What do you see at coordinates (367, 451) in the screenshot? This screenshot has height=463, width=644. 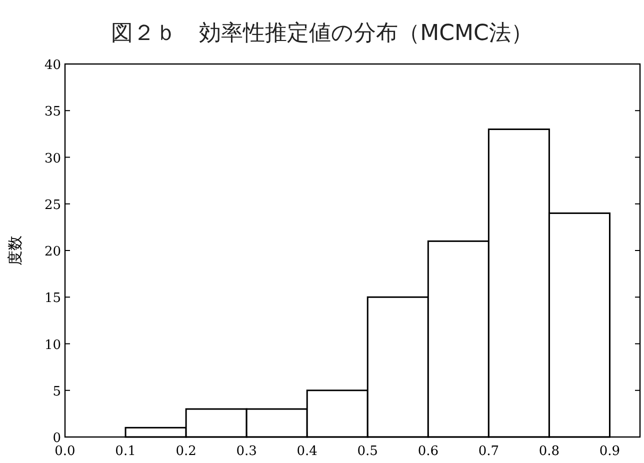 I see `x-tick-label: 0.5` at bounding box center [367, 451].